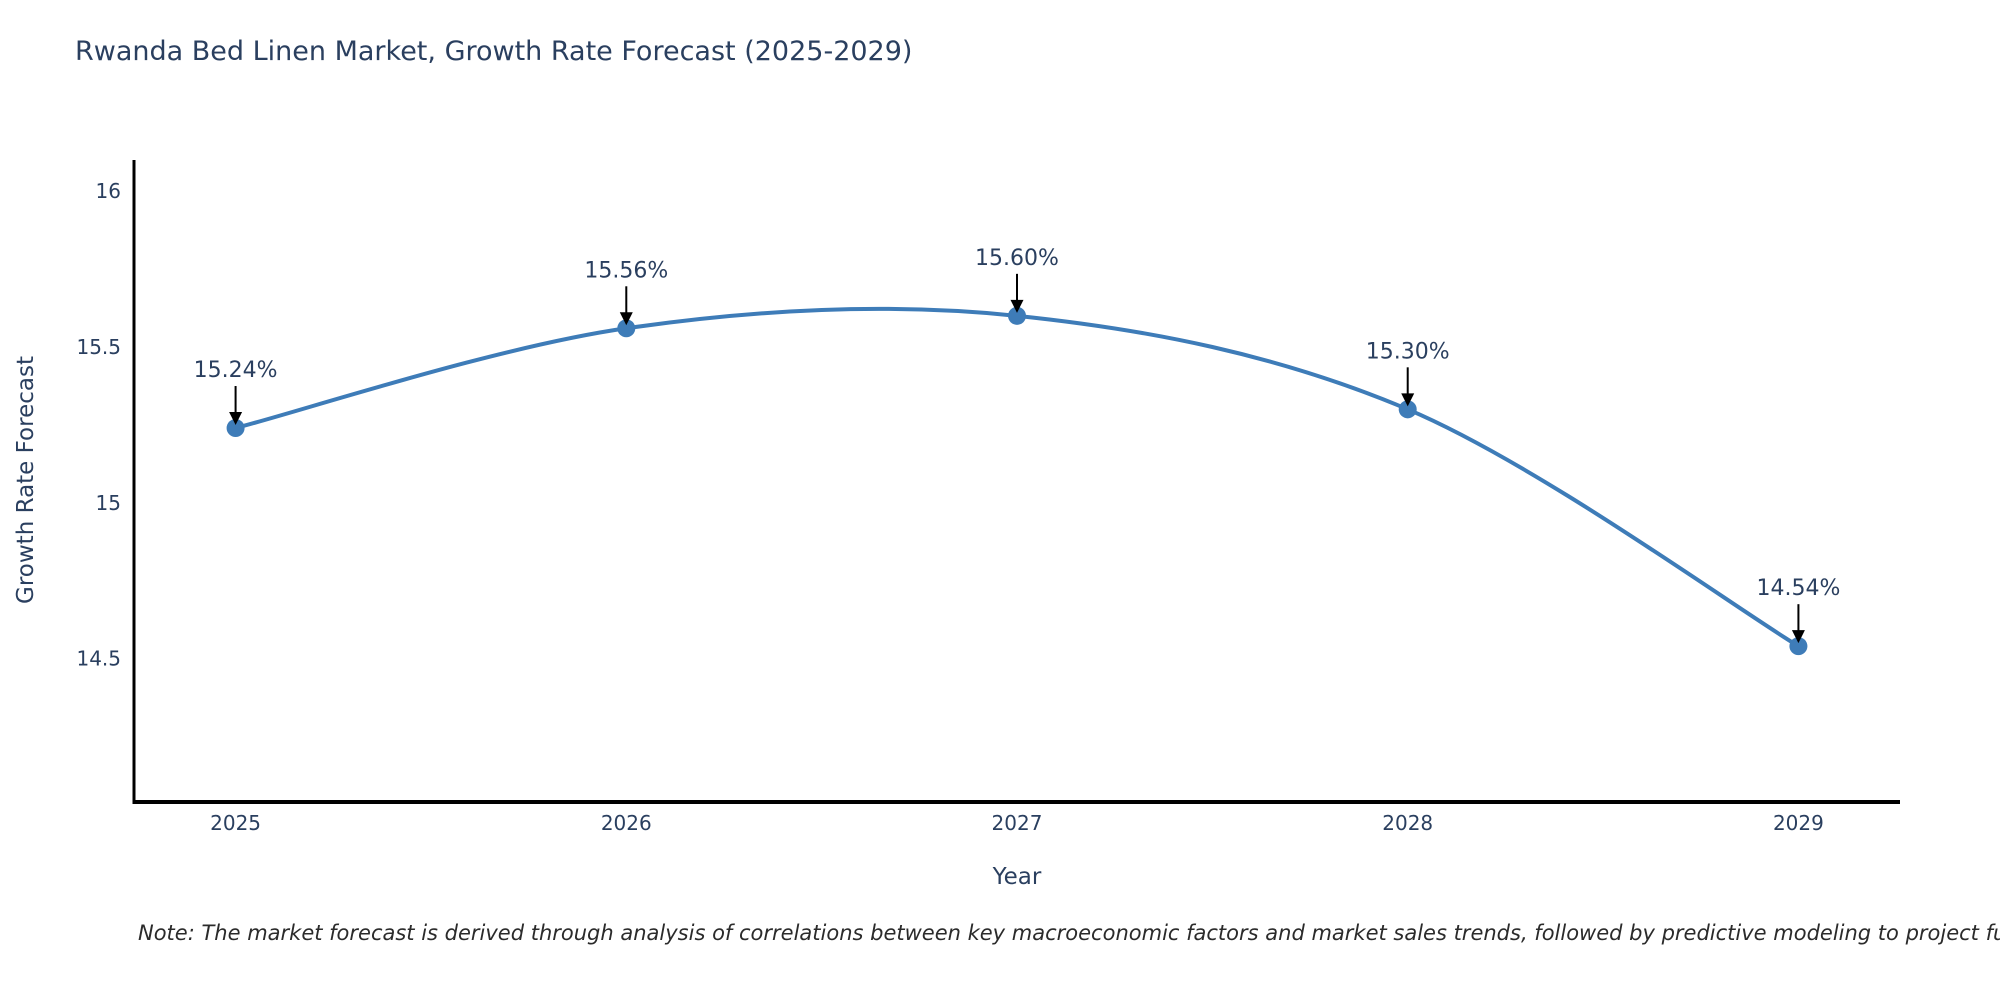  What do you see at coordinates (108, 191) in the screenshot?
I see `y-tick-label: 16` at bounding box center [108, 191].